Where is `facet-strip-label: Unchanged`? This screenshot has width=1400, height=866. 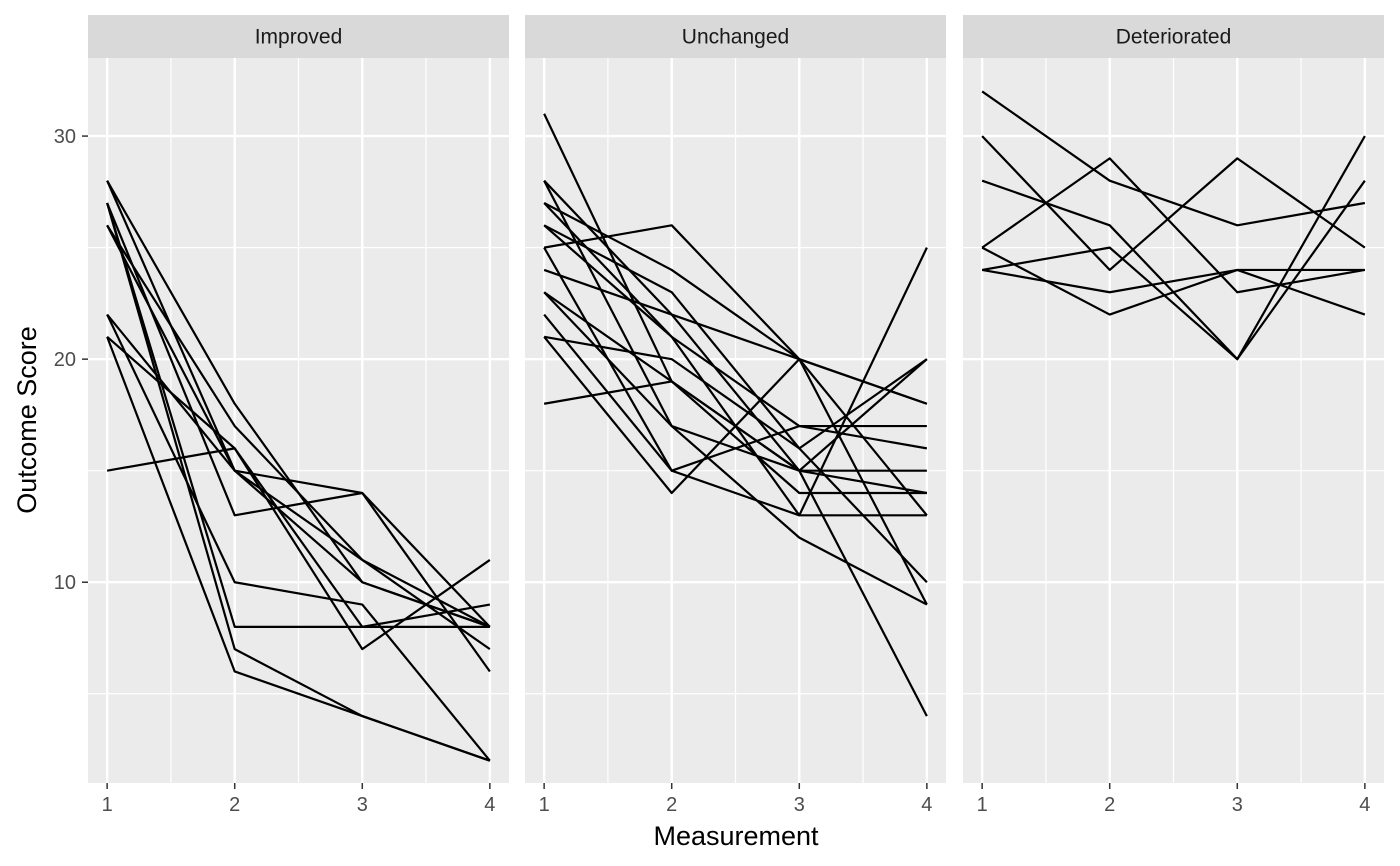
facet-strip-label: Unchanged is located at coordinates (735, 37).